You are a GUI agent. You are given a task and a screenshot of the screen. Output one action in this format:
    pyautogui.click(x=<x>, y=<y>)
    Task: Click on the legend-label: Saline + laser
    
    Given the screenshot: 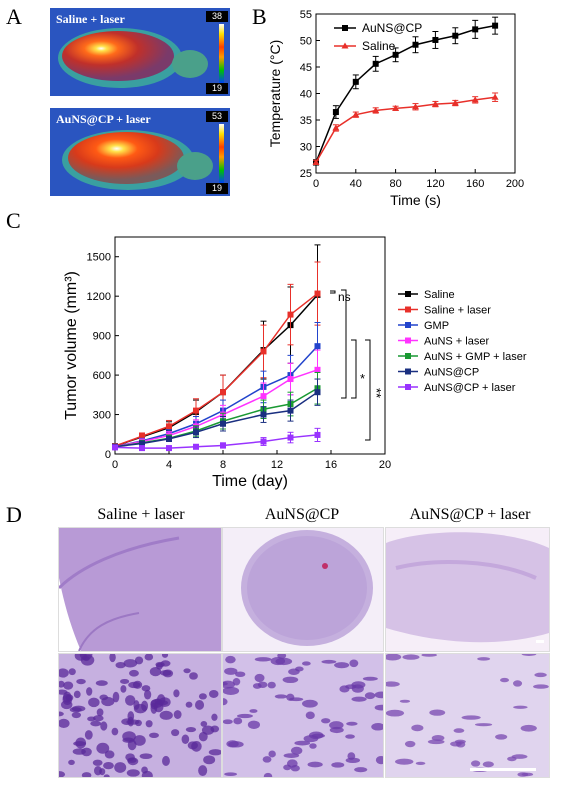 What is the action you would take?
    pyautogui.click(x=457, y=311)
    